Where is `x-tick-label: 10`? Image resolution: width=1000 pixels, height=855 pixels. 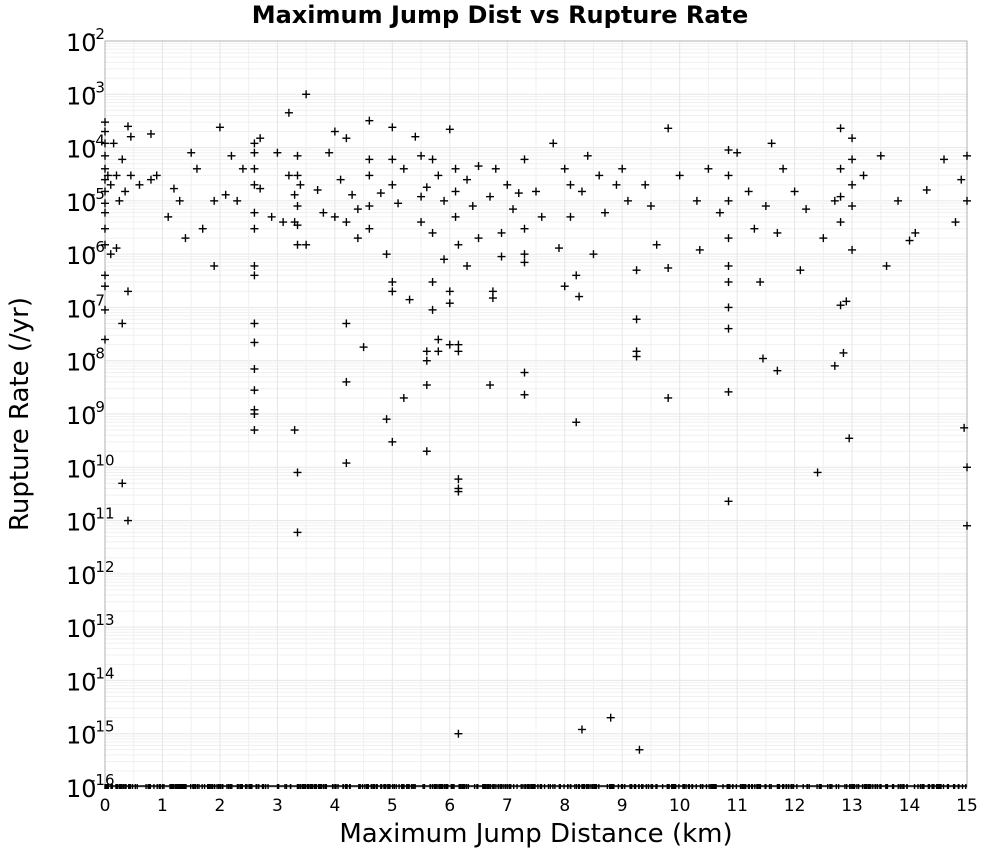
x-tick-label: 10 is located at coordinates (680, 806).